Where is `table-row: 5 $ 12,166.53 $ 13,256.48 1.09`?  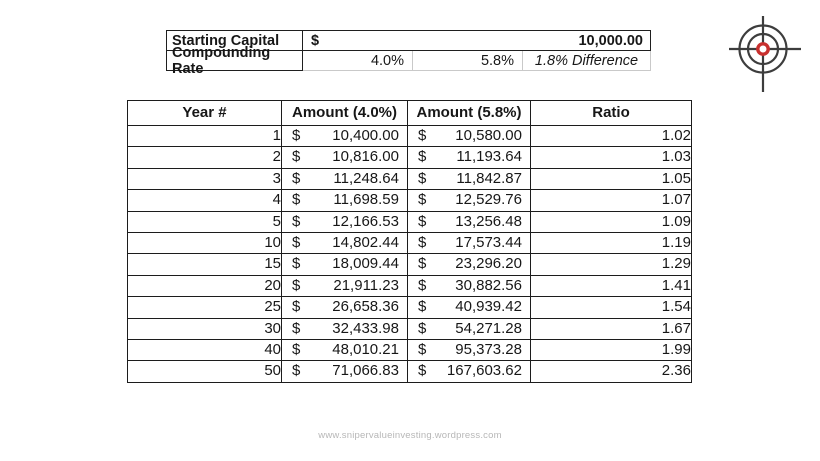
table-row: 5 $ 12,166.53 $ 13,256.48 1.09 is located at coordinates (409, 222).